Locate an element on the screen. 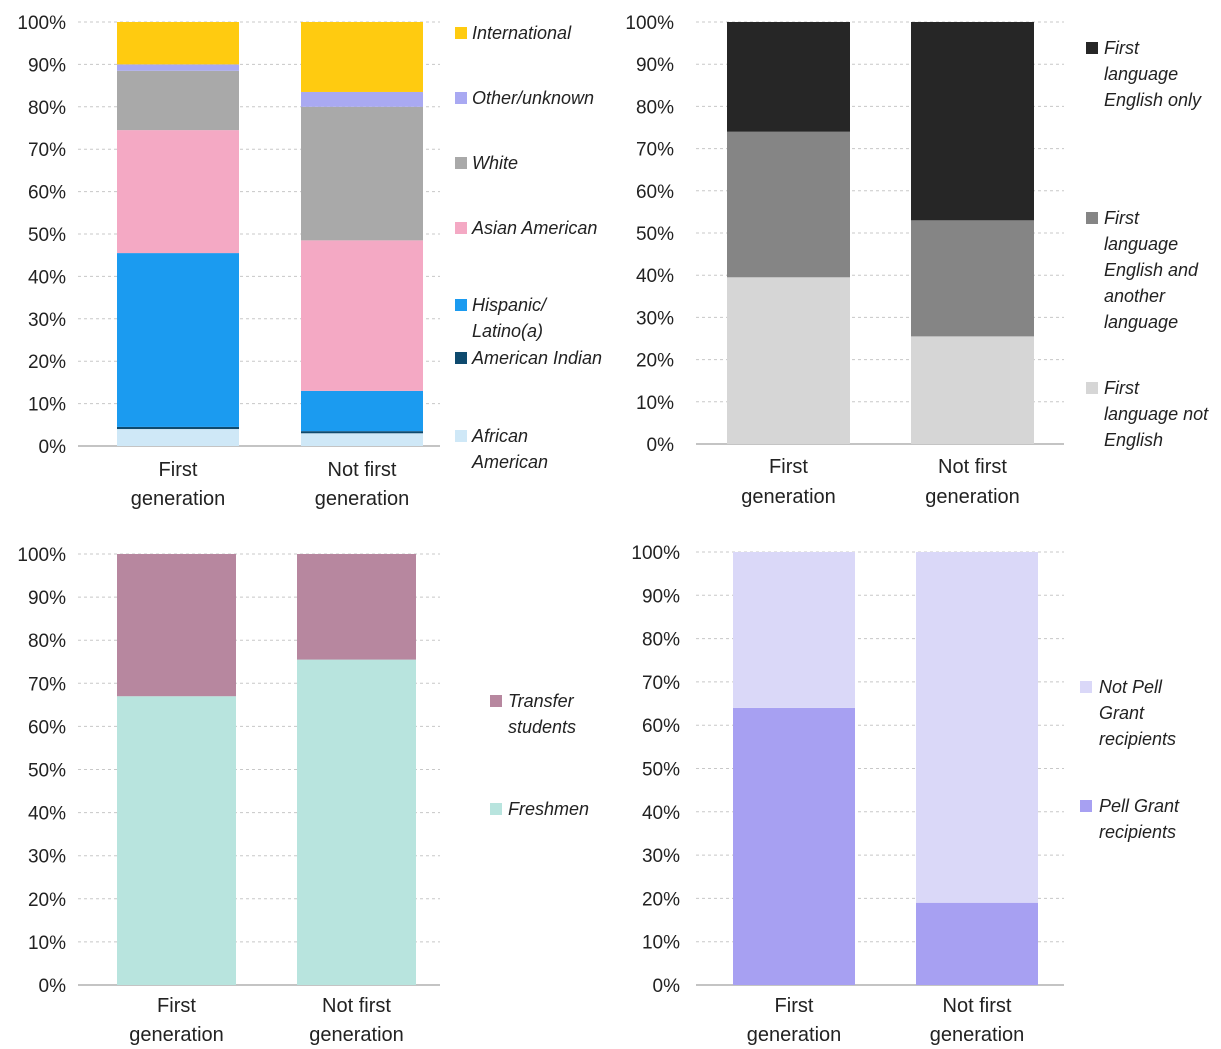 The height and width of the screenshot is (1049, 1221). legend-swatch-american-indian is located at coordinates (461, 358).